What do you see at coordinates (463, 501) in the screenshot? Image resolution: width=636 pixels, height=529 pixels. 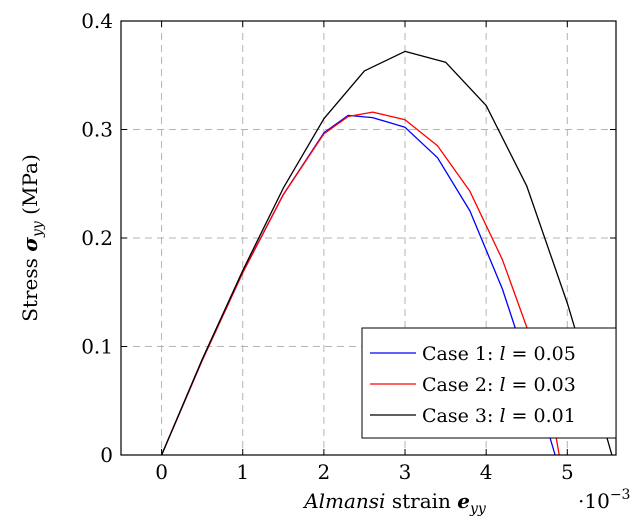 I see `x-axis-label-symbol: e` at bounding box center [463, 501].